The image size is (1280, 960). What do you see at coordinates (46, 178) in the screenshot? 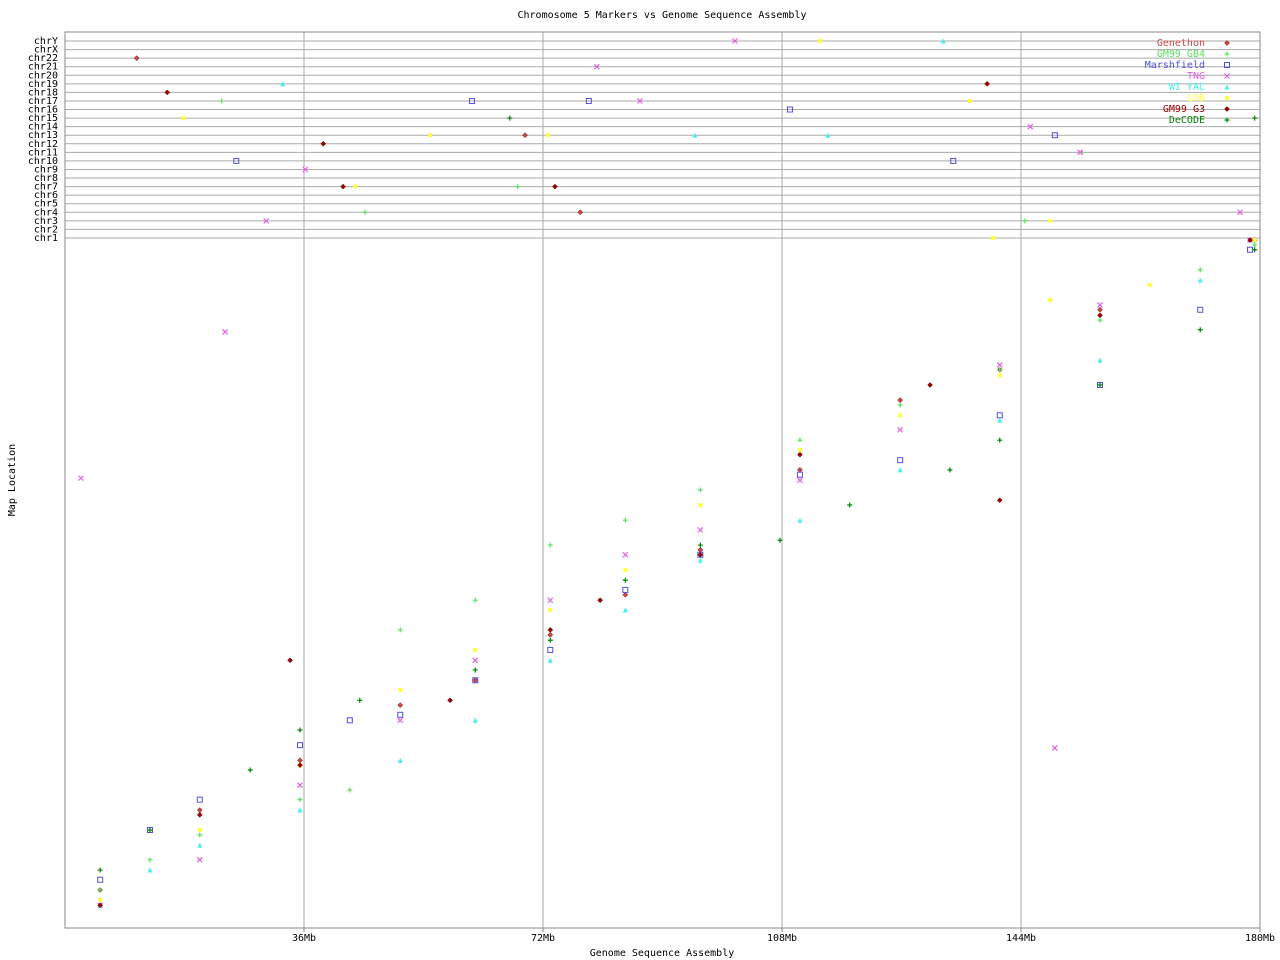
I see `chromosome-label: chr8` at bounding box center [46, 178].